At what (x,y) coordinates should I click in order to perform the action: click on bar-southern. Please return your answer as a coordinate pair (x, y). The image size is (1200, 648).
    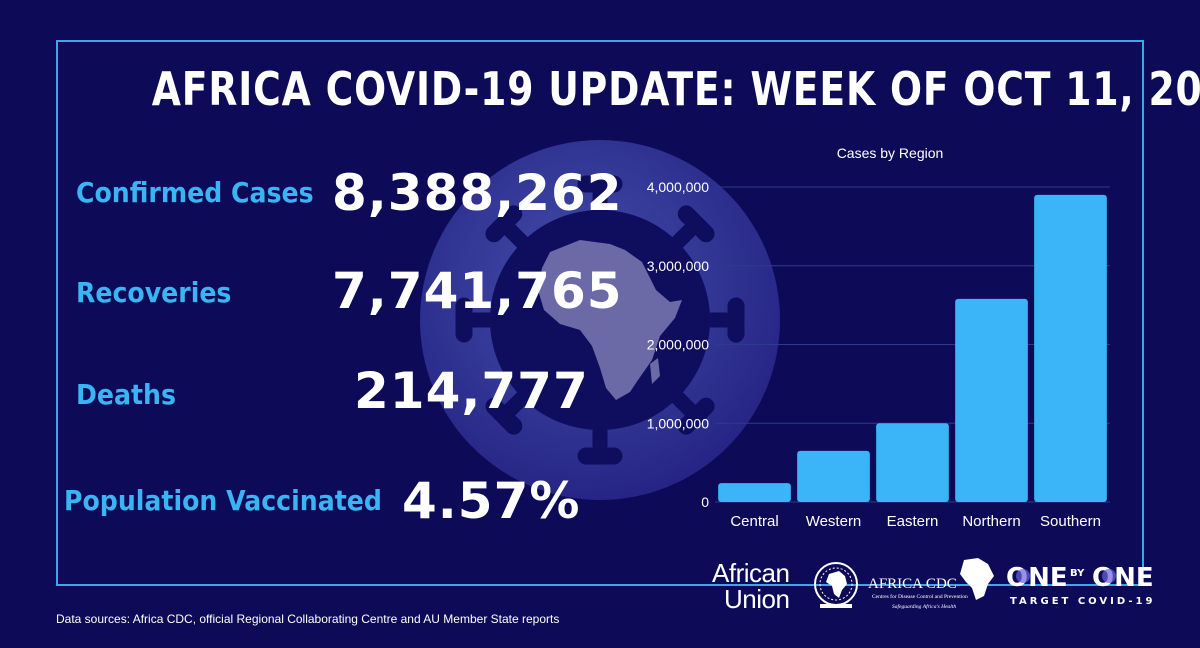
    Looking at the image, I should click on (1070, 348).